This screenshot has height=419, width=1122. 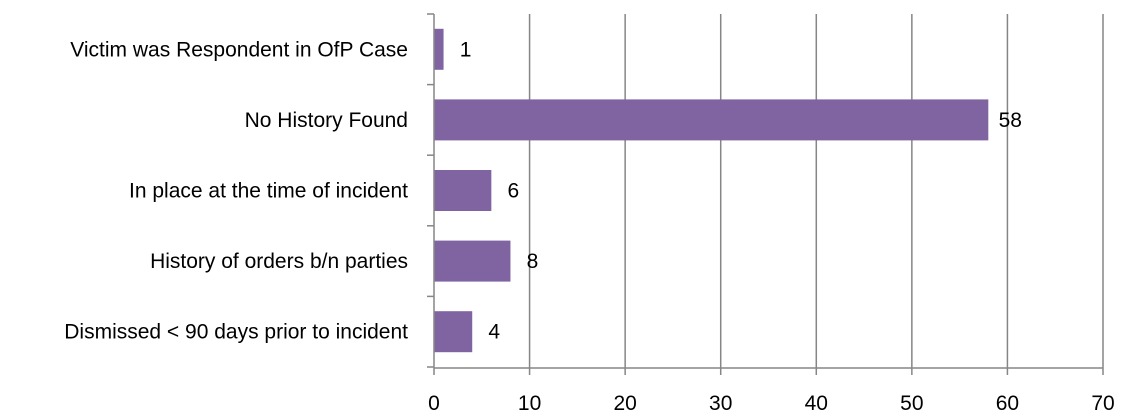 What do you see at coordinates (529, 403) in the screenshot?
I see `x-tick-label: 10` at bounding box center [529, 403].